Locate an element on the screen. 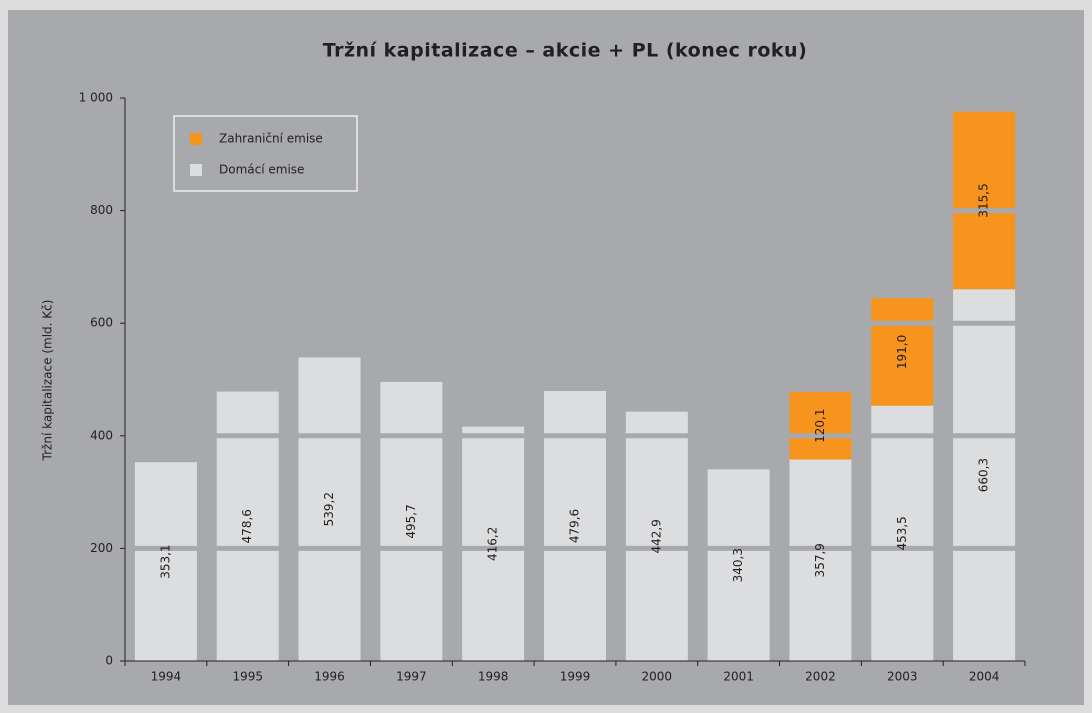 The image size is (1092, 713). value-label: 495,7 is located at coordinates (411, 521).